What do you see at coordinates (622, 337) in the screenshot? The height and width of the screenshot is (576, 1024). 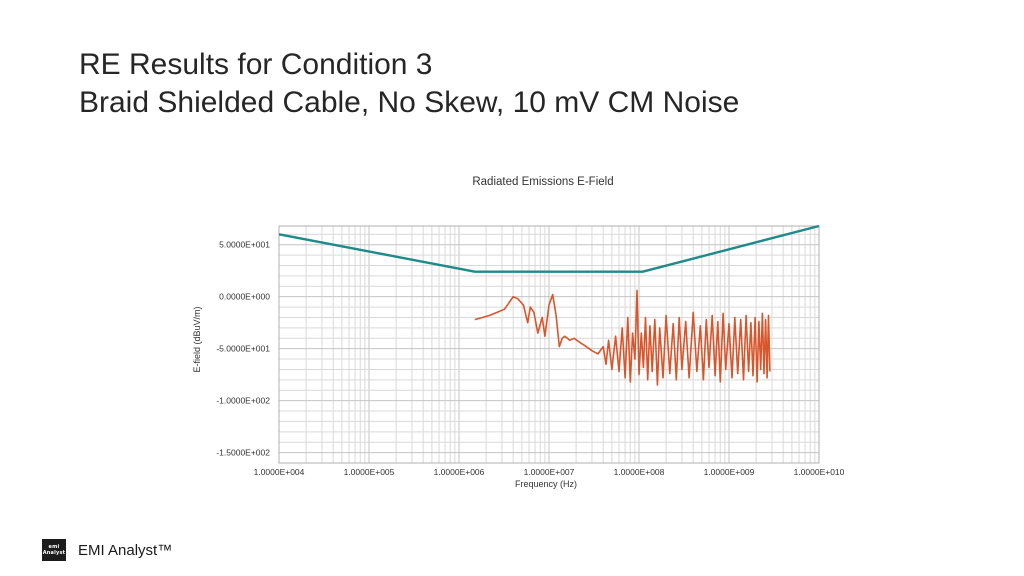 I see `emission-line` at bounding box center [622, 337].